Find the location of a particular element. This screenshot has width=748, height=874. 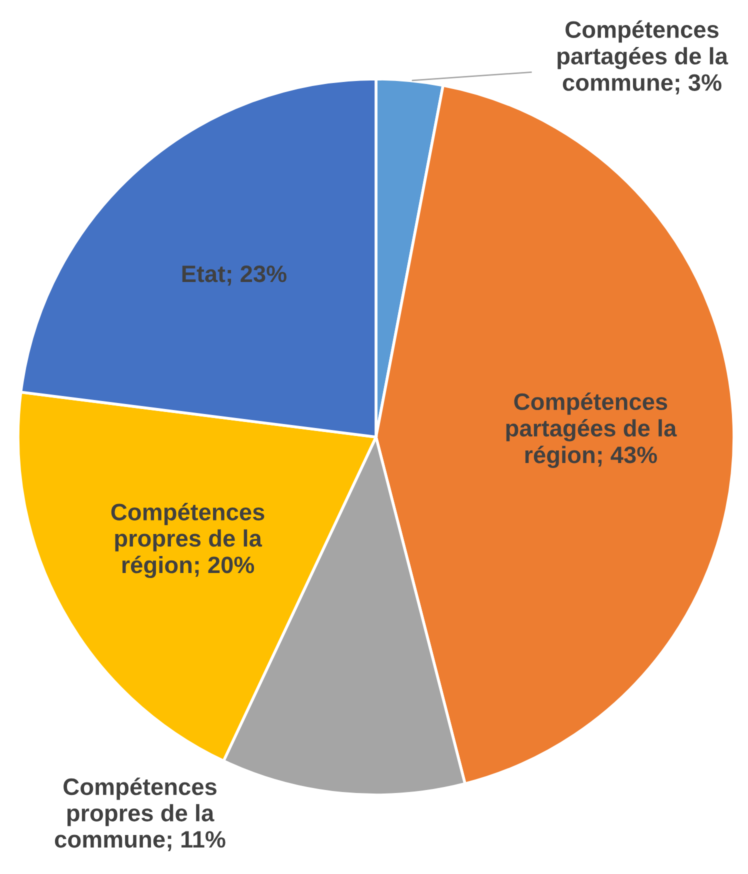

slice-label: Etat; 23% is located at coordinates (234, 275).